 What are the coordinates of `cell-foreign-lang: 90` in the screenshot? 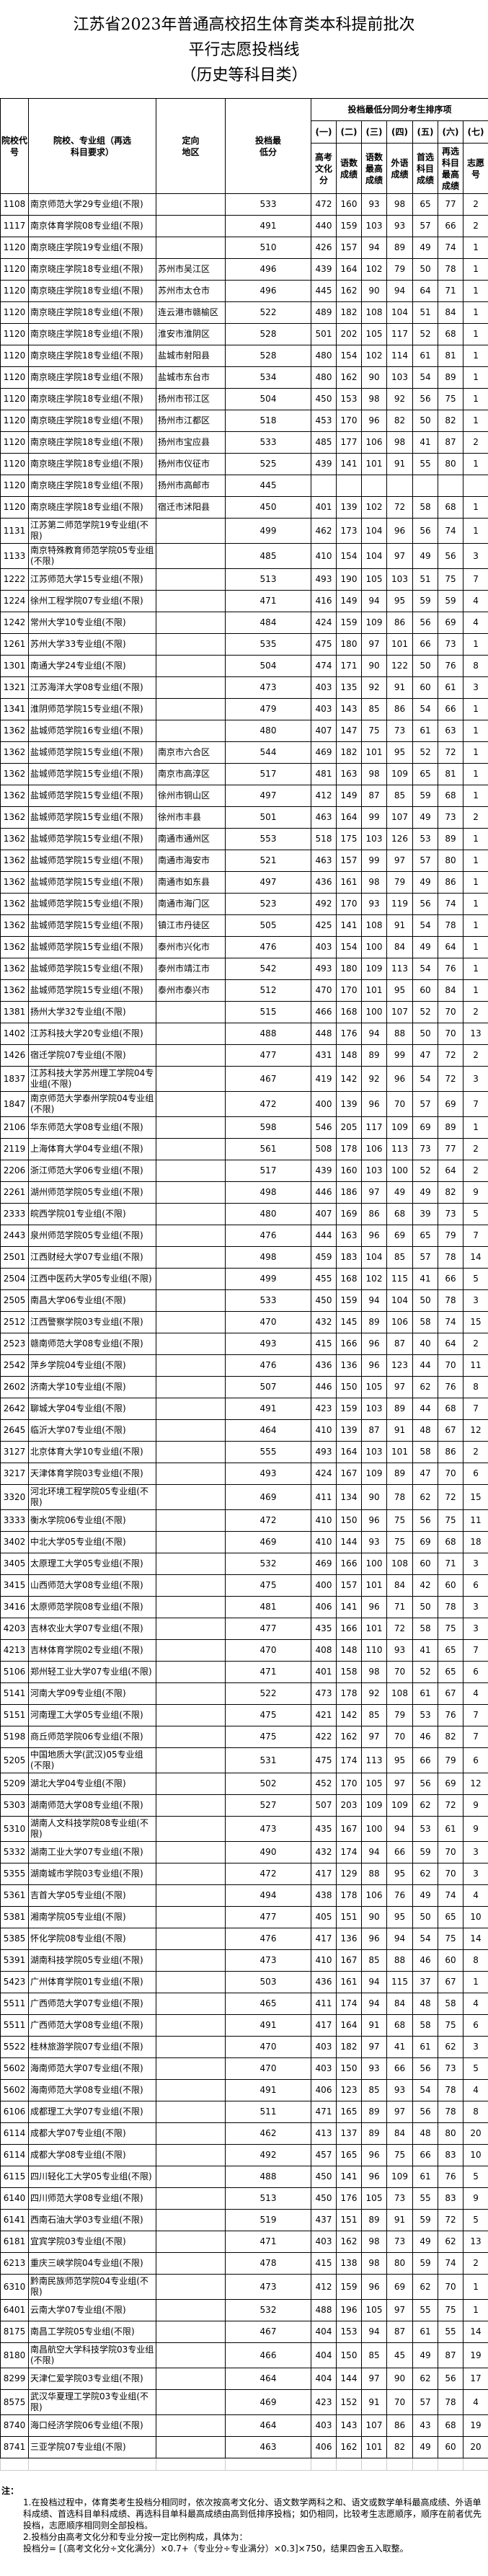 It's located at (400, 2379).